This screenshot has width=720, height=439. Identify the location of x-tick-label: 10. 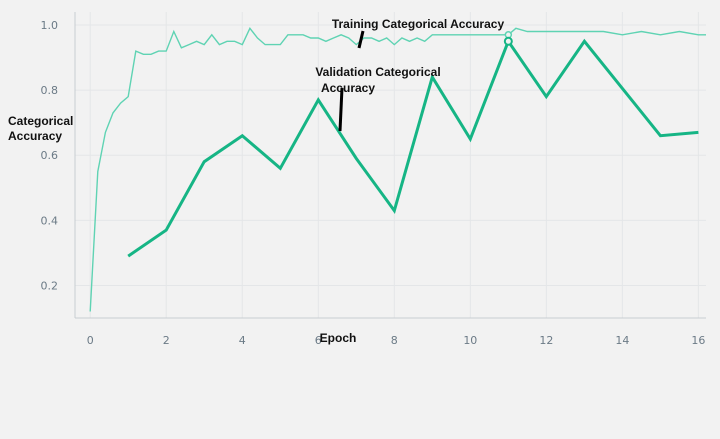
(470, 340).